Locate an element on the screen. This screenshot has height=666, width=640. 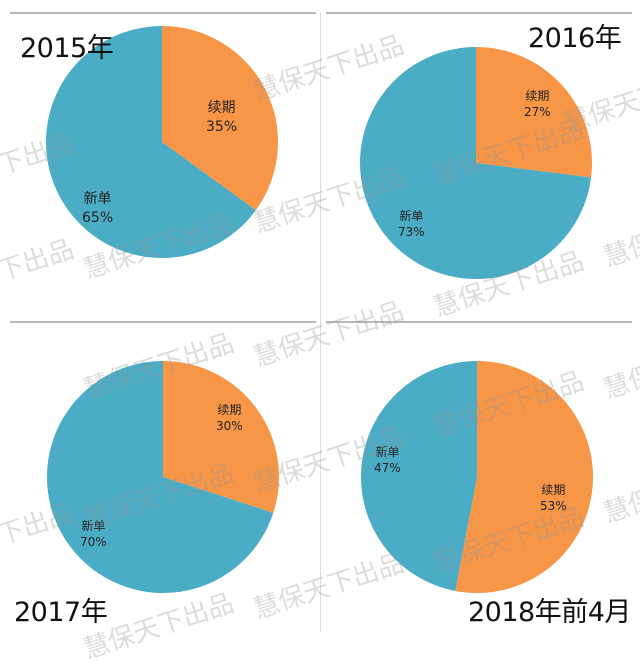
slice-value-2017-renewal: 30% is located at coordinates (229, 426).